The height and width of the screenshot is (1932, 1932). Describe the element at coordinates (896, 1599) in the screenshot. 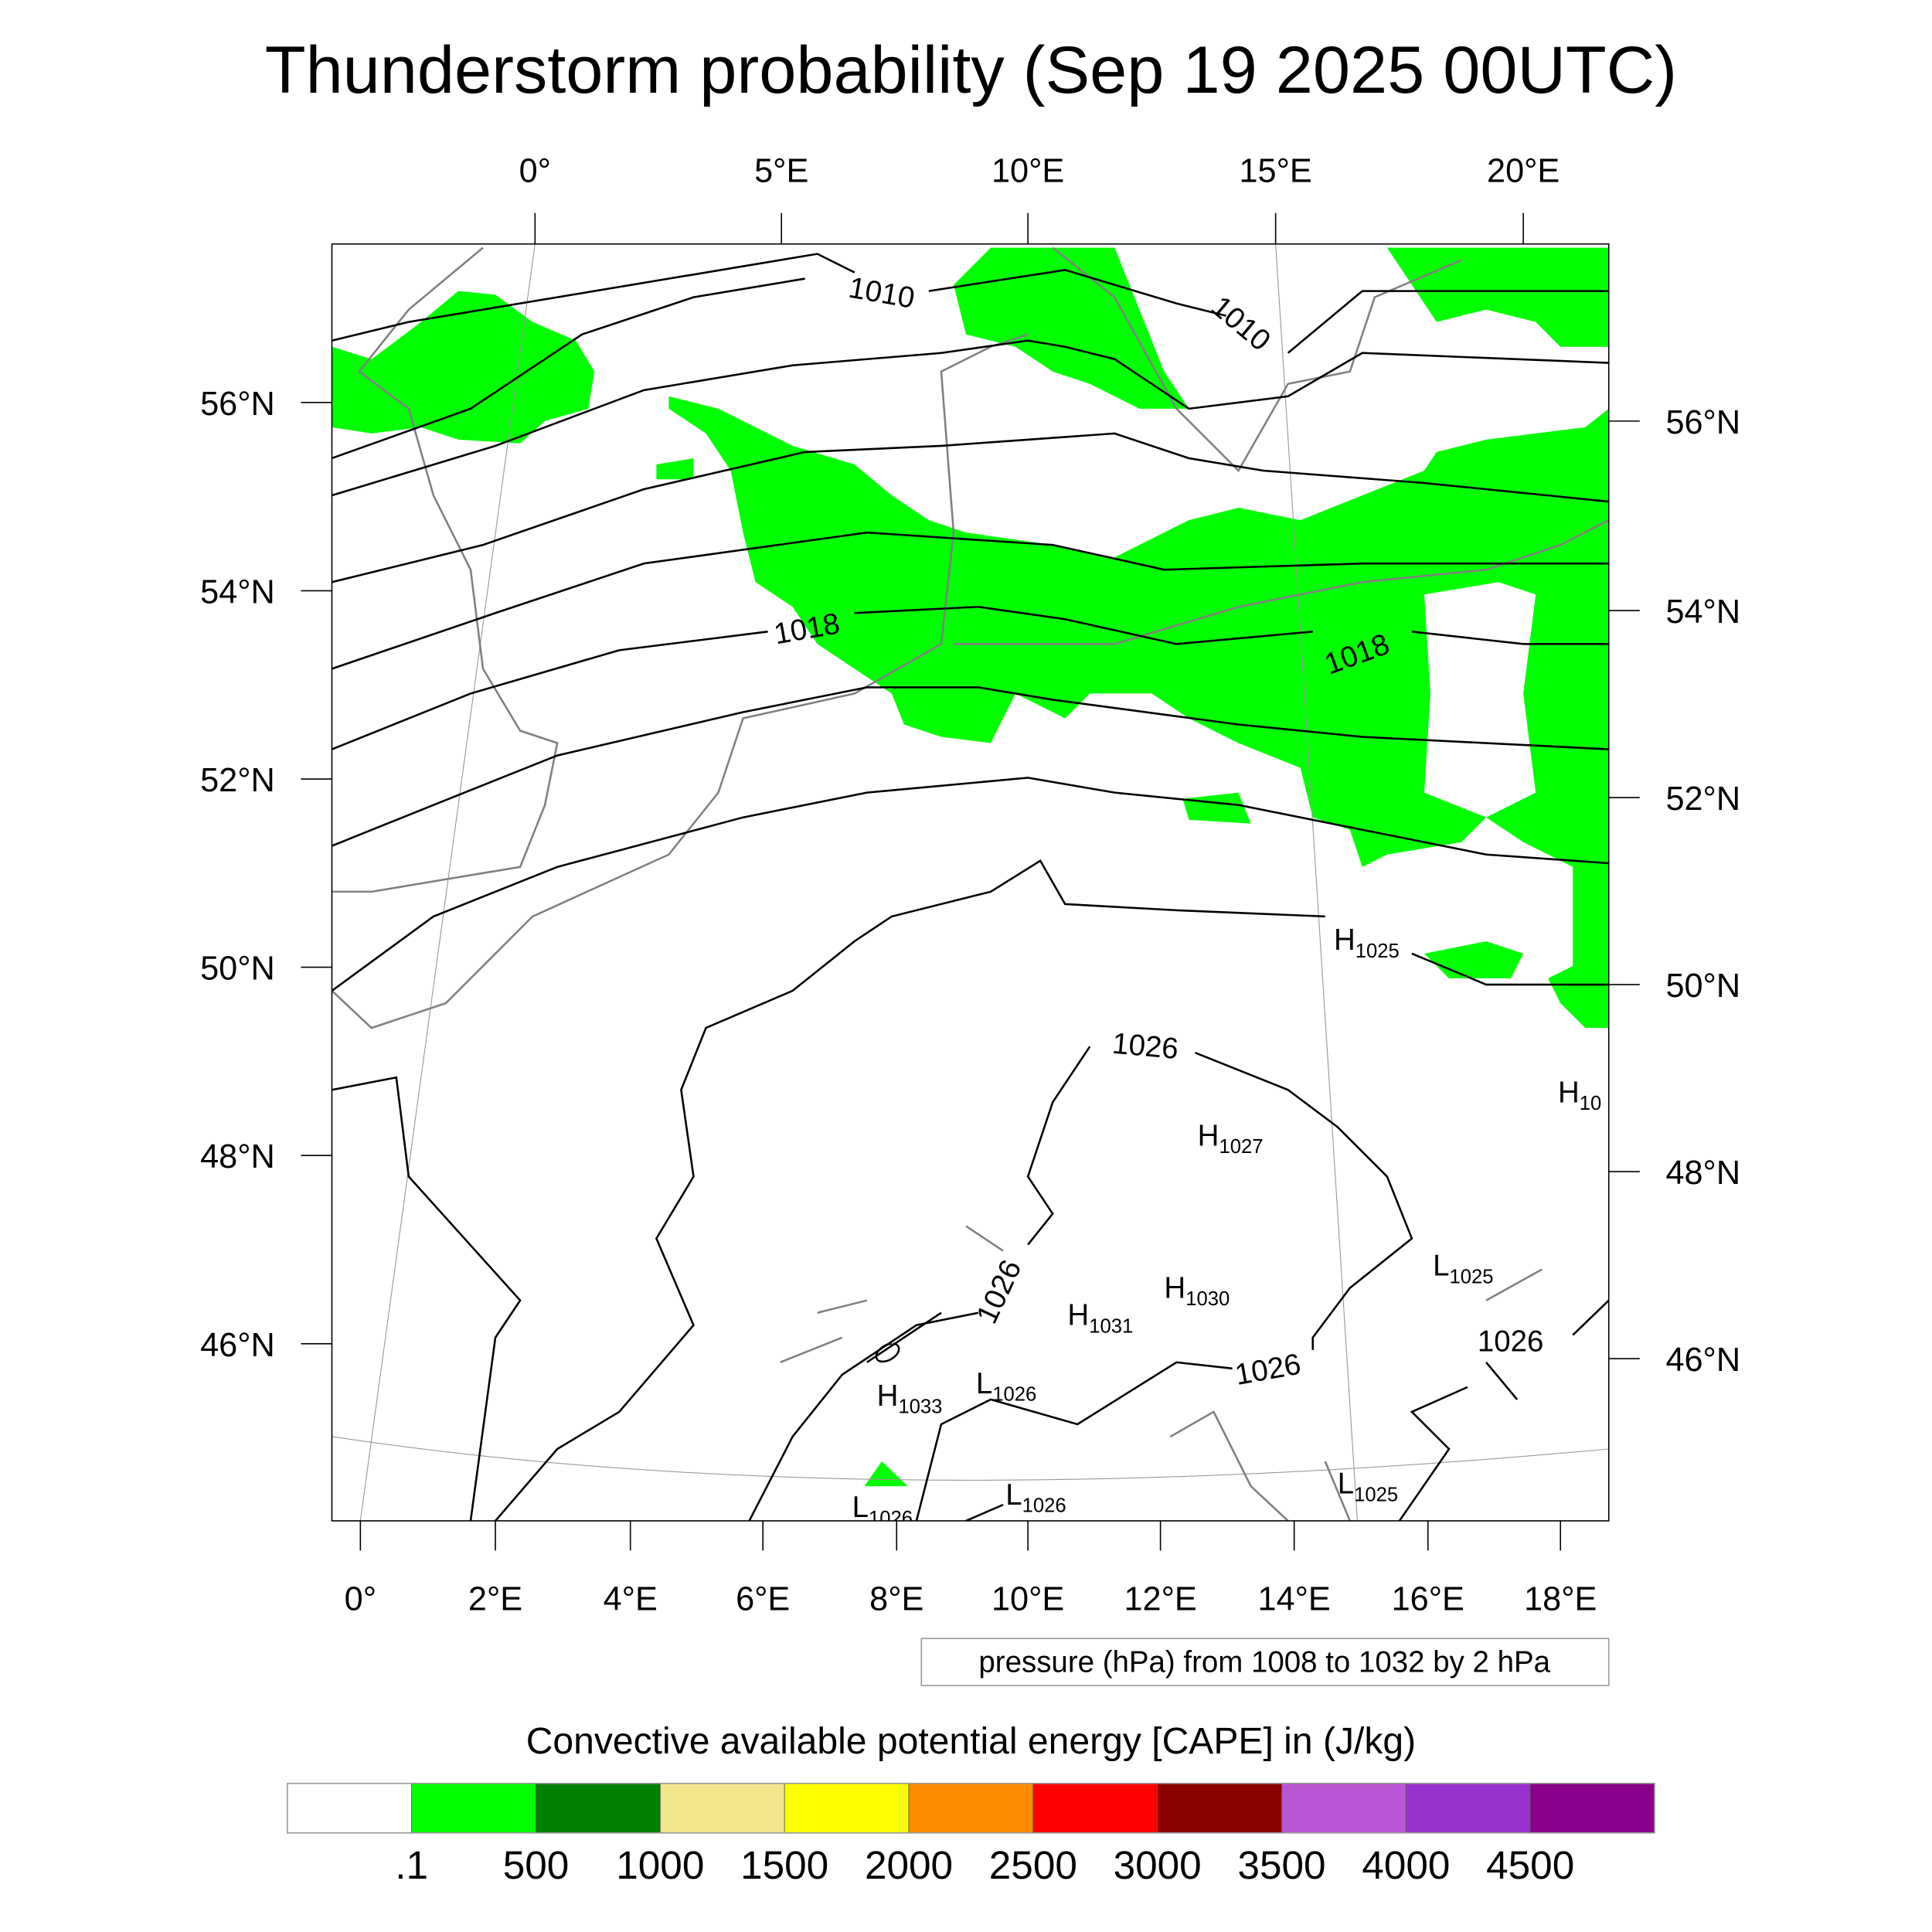

I see `bottom-lon-label: 8°E` at that location.